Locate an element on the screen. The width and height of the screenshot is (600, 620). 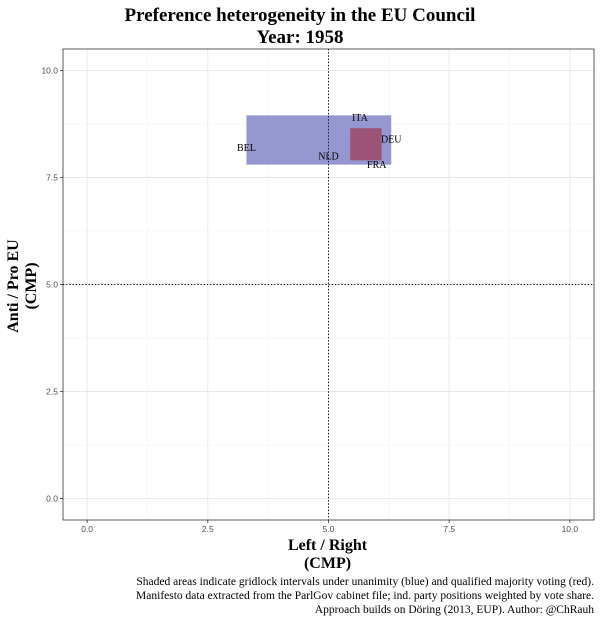
country-label: FRA is located at coordinates (377, 165).